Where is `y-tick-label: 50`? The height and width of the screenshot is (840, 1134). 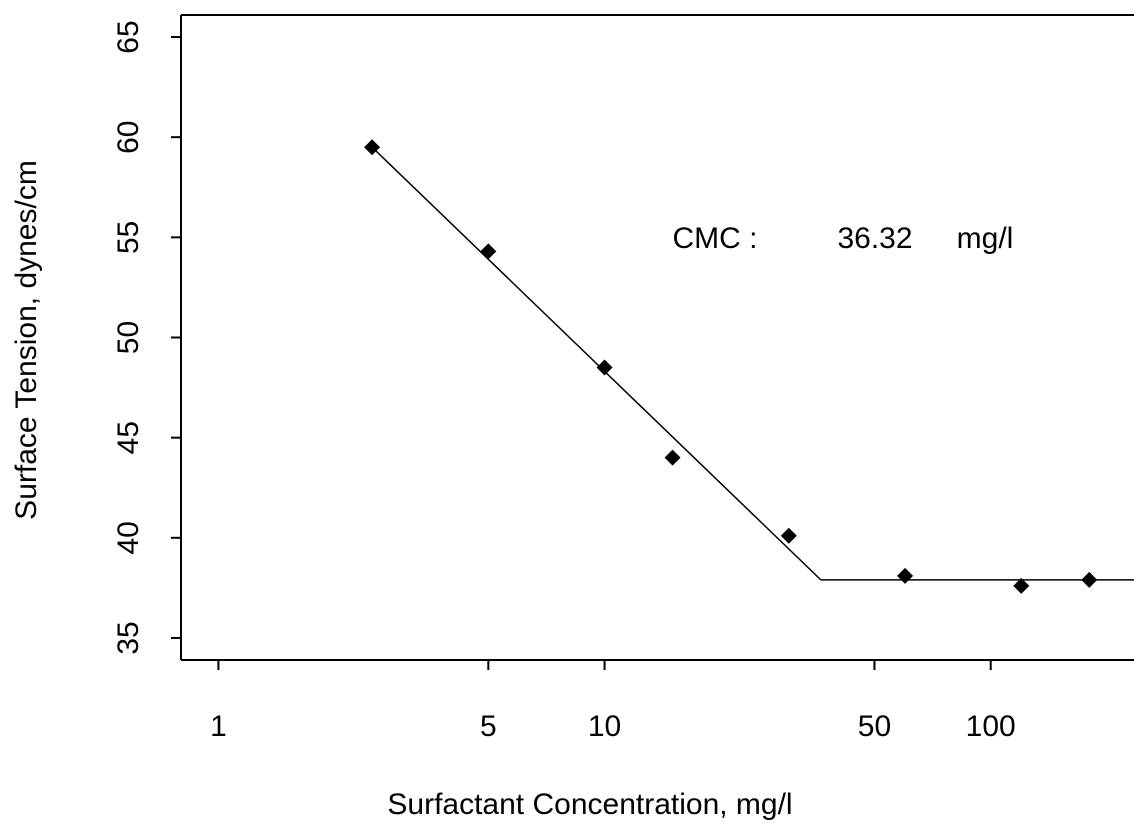
y-tick-label: 50 is located at coordinates (128, 337).